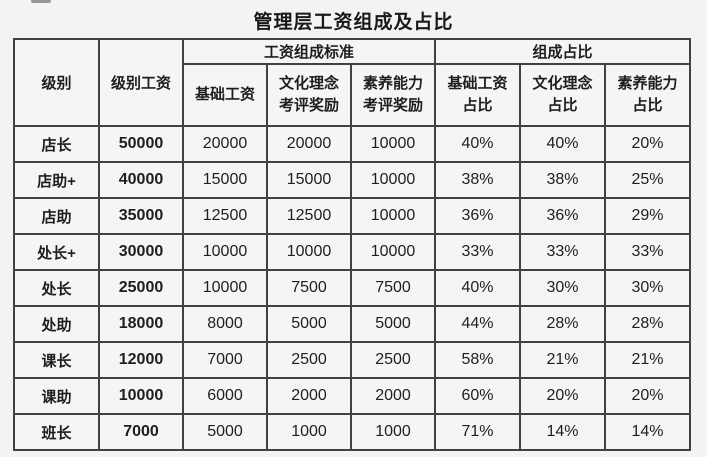 The width and height of the screenshot is (707, 457). What do you see at coordinates (309, 180) in the screenshot?
I see `cell-culture-reward: 15000` at bounding box center [309, 180].